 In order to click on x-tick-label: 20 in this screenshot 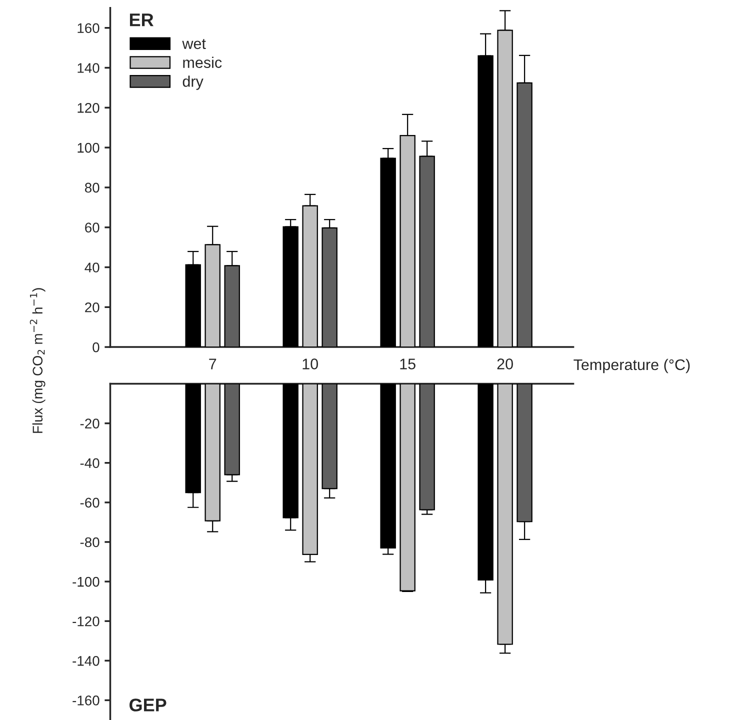, I will do `click(505, 364)`.